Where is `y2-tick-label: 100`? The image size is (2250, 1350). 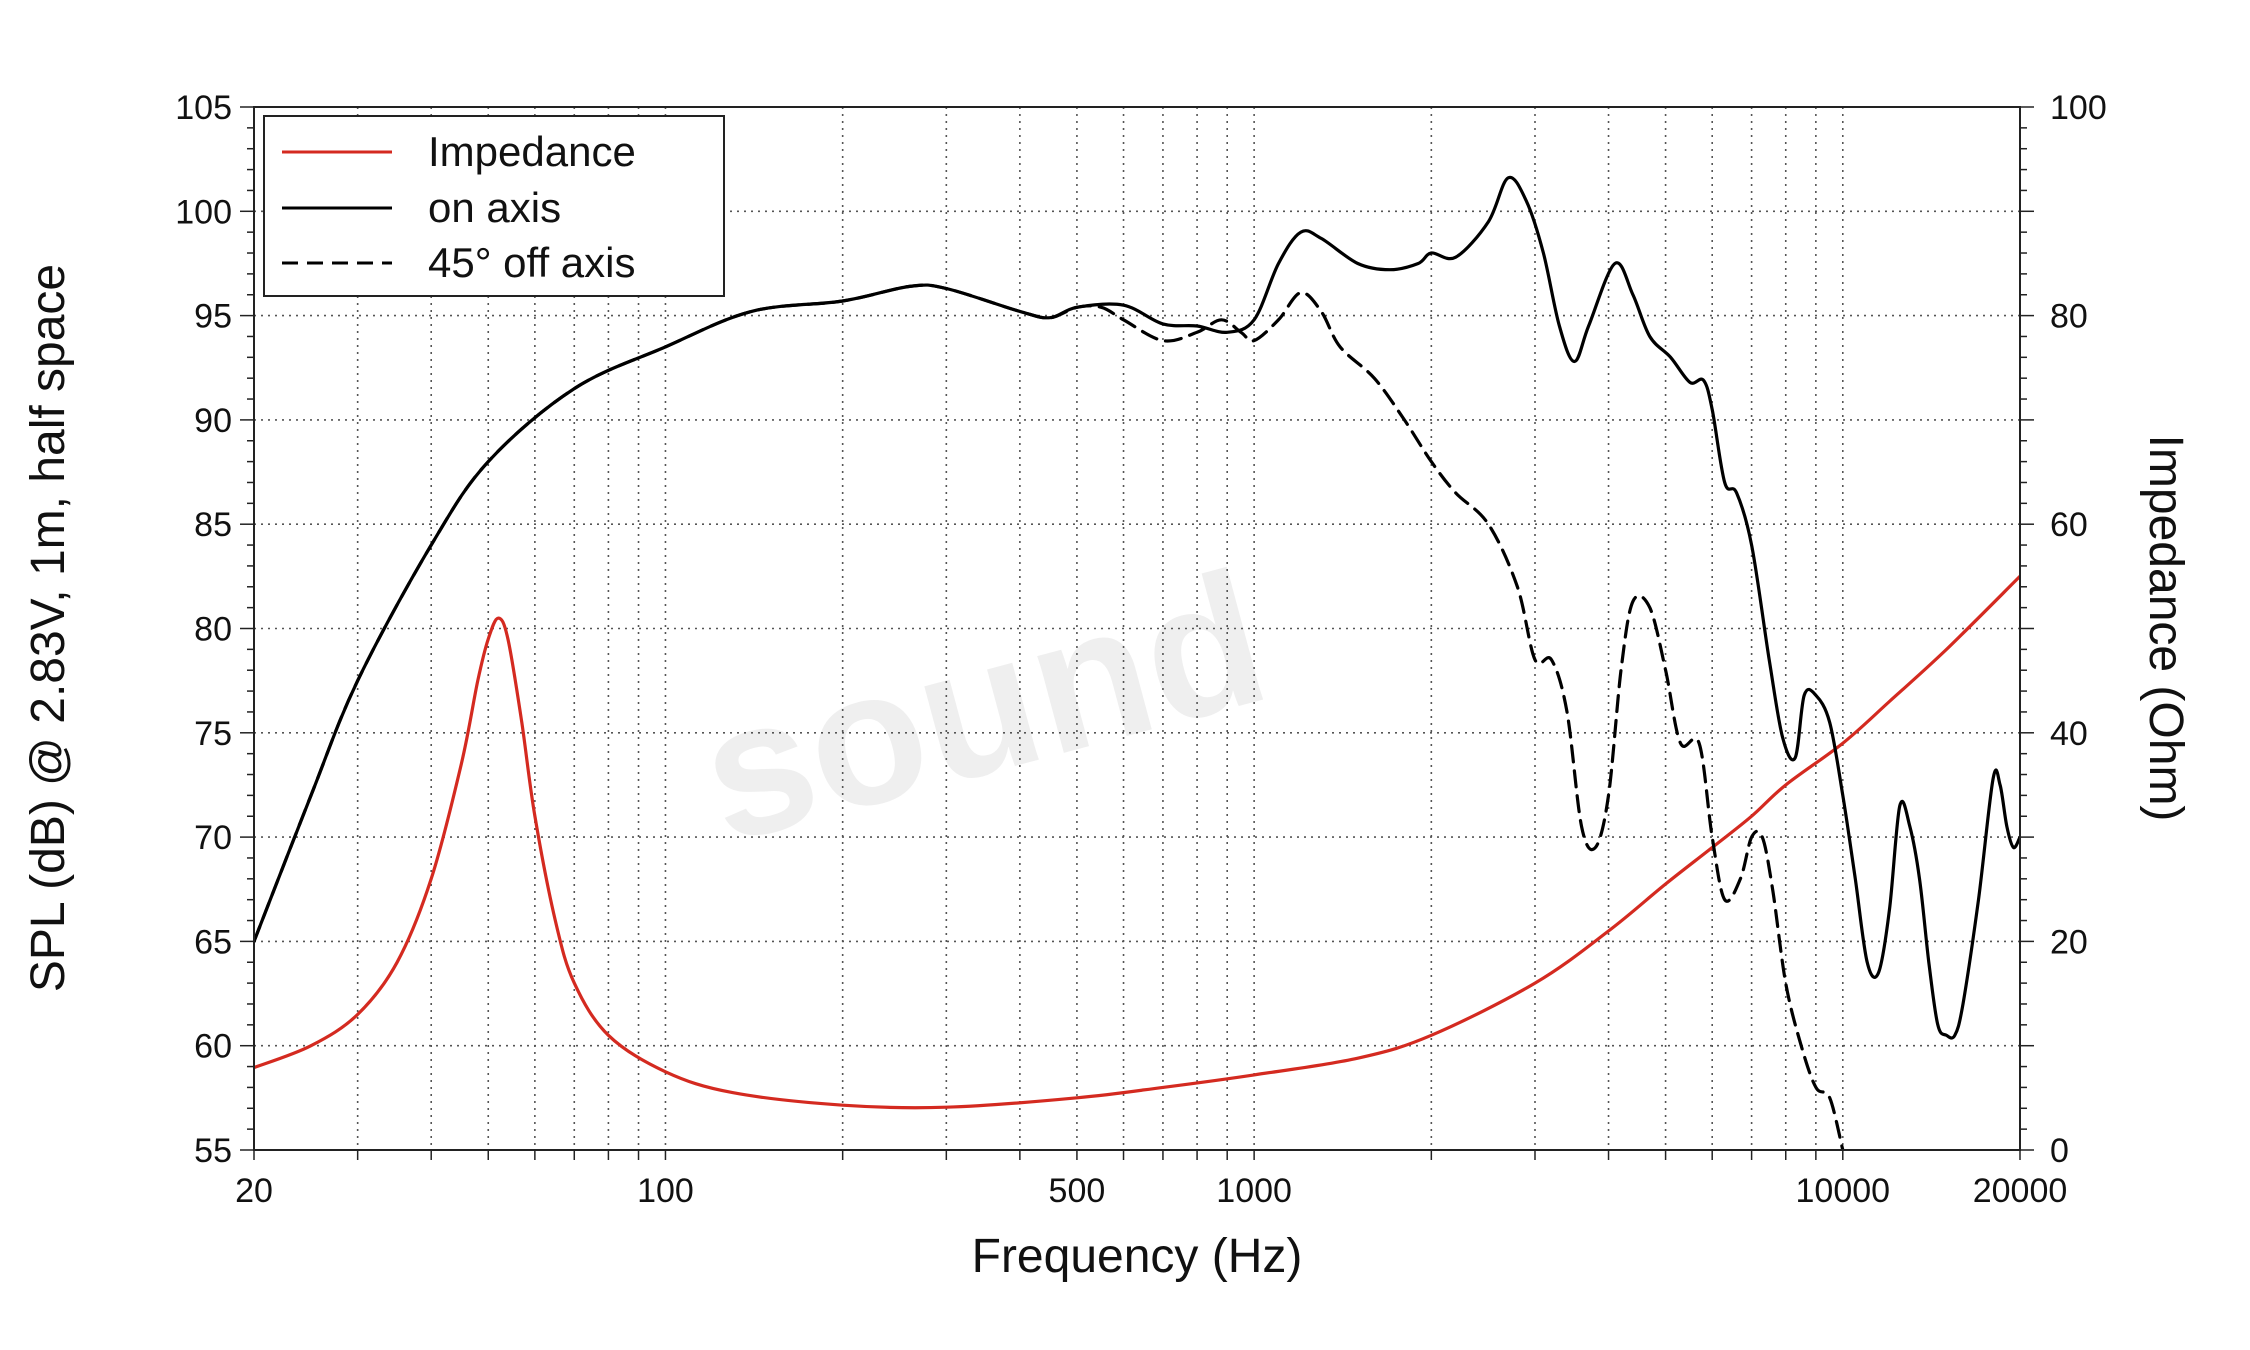 y2-tick-label: 100 is located at coordinates (2078, 108).